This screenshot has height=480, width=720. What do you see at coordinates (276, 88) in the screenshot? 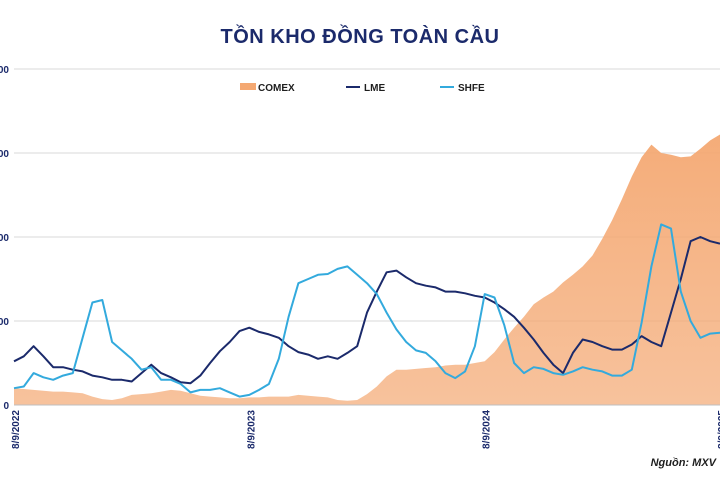
I see `legend-label-comex: COMEX` at bounding box center [276, 88].